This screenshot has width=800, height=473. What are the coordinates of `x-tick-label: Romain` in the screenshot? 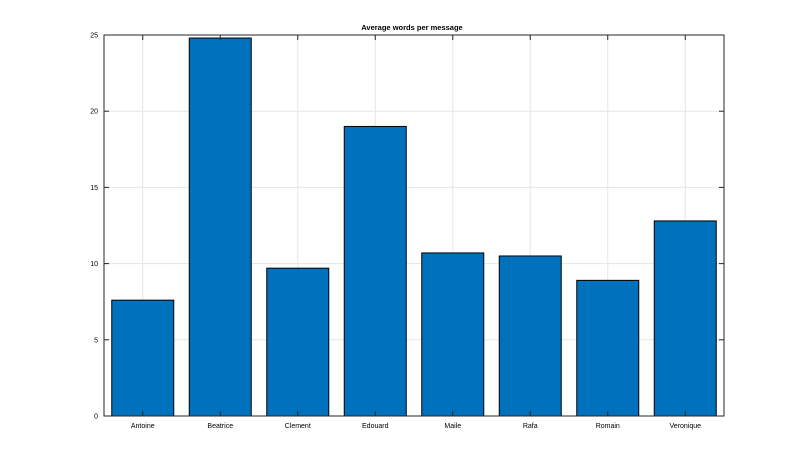 It's located at (608, 426).